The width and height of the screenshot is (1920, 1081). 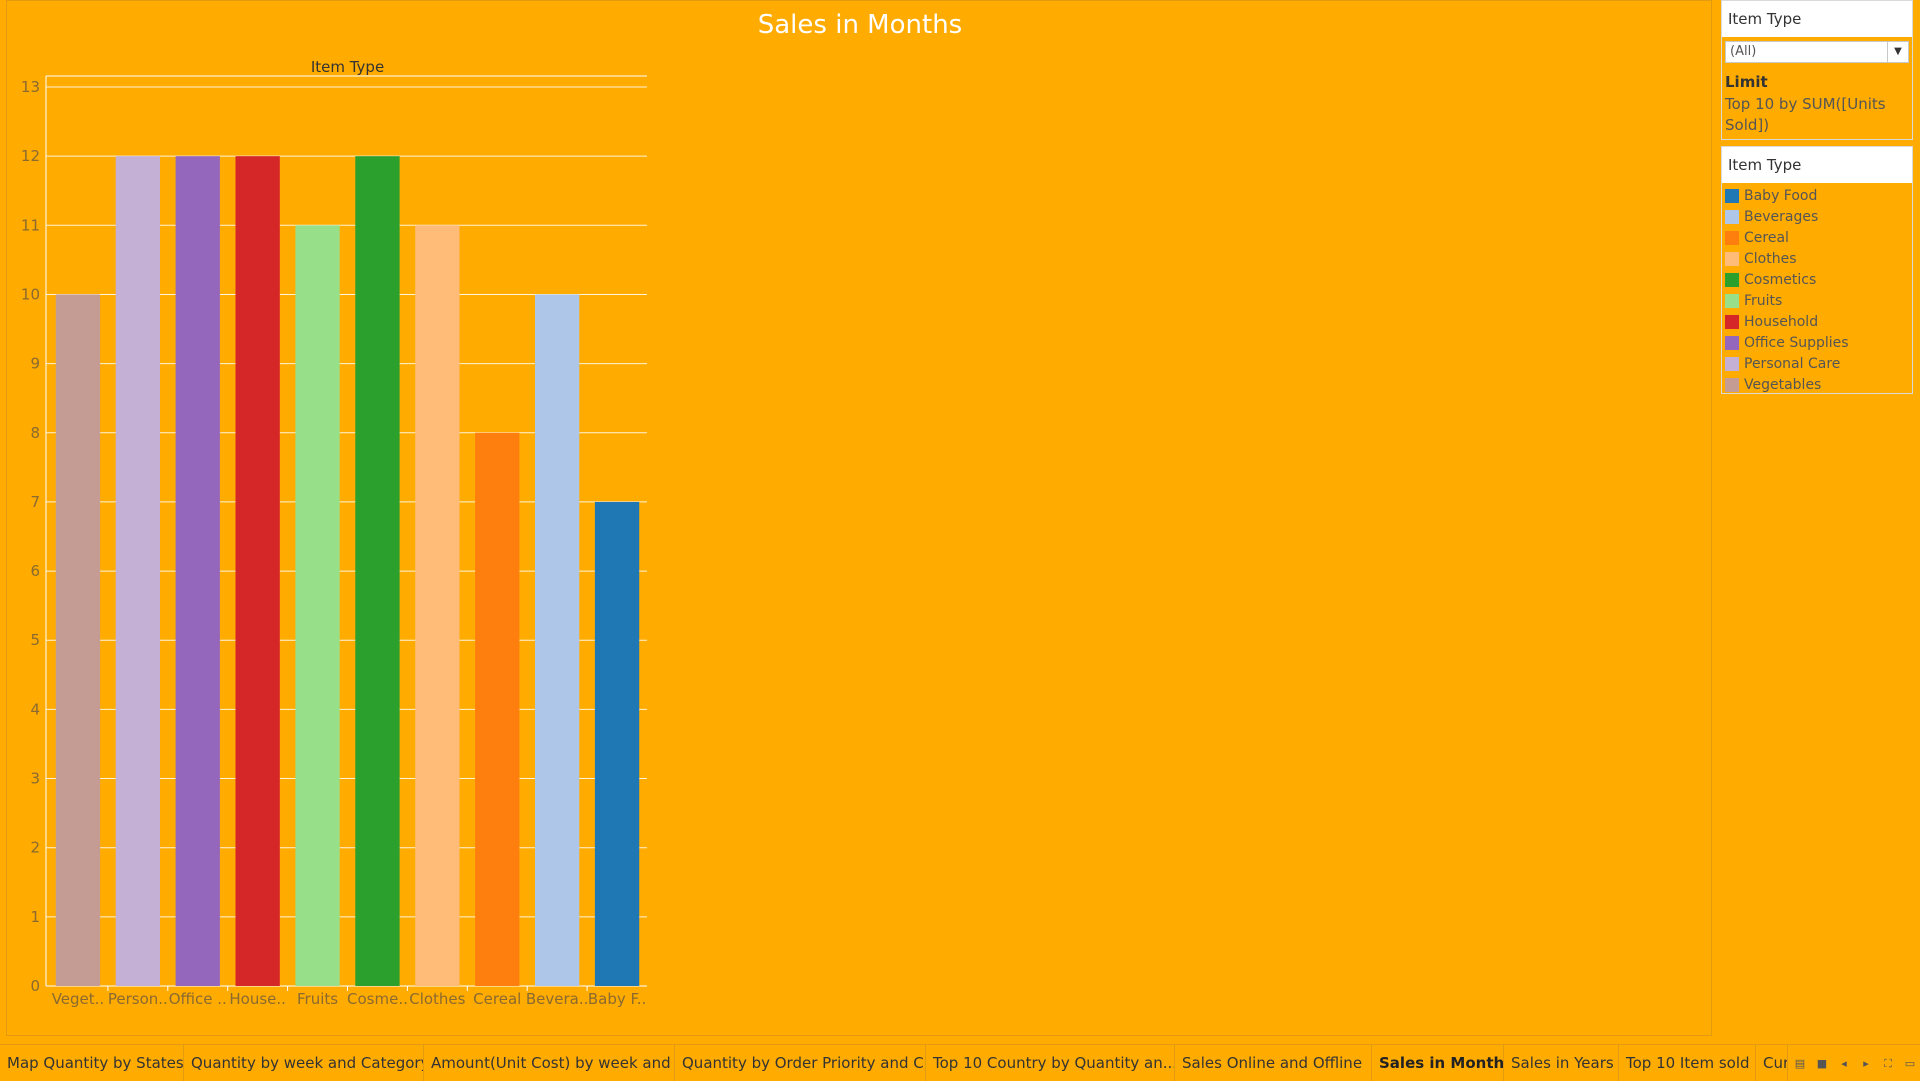 I want to click on y-tick-label: 4, so click(x=35, y=709).